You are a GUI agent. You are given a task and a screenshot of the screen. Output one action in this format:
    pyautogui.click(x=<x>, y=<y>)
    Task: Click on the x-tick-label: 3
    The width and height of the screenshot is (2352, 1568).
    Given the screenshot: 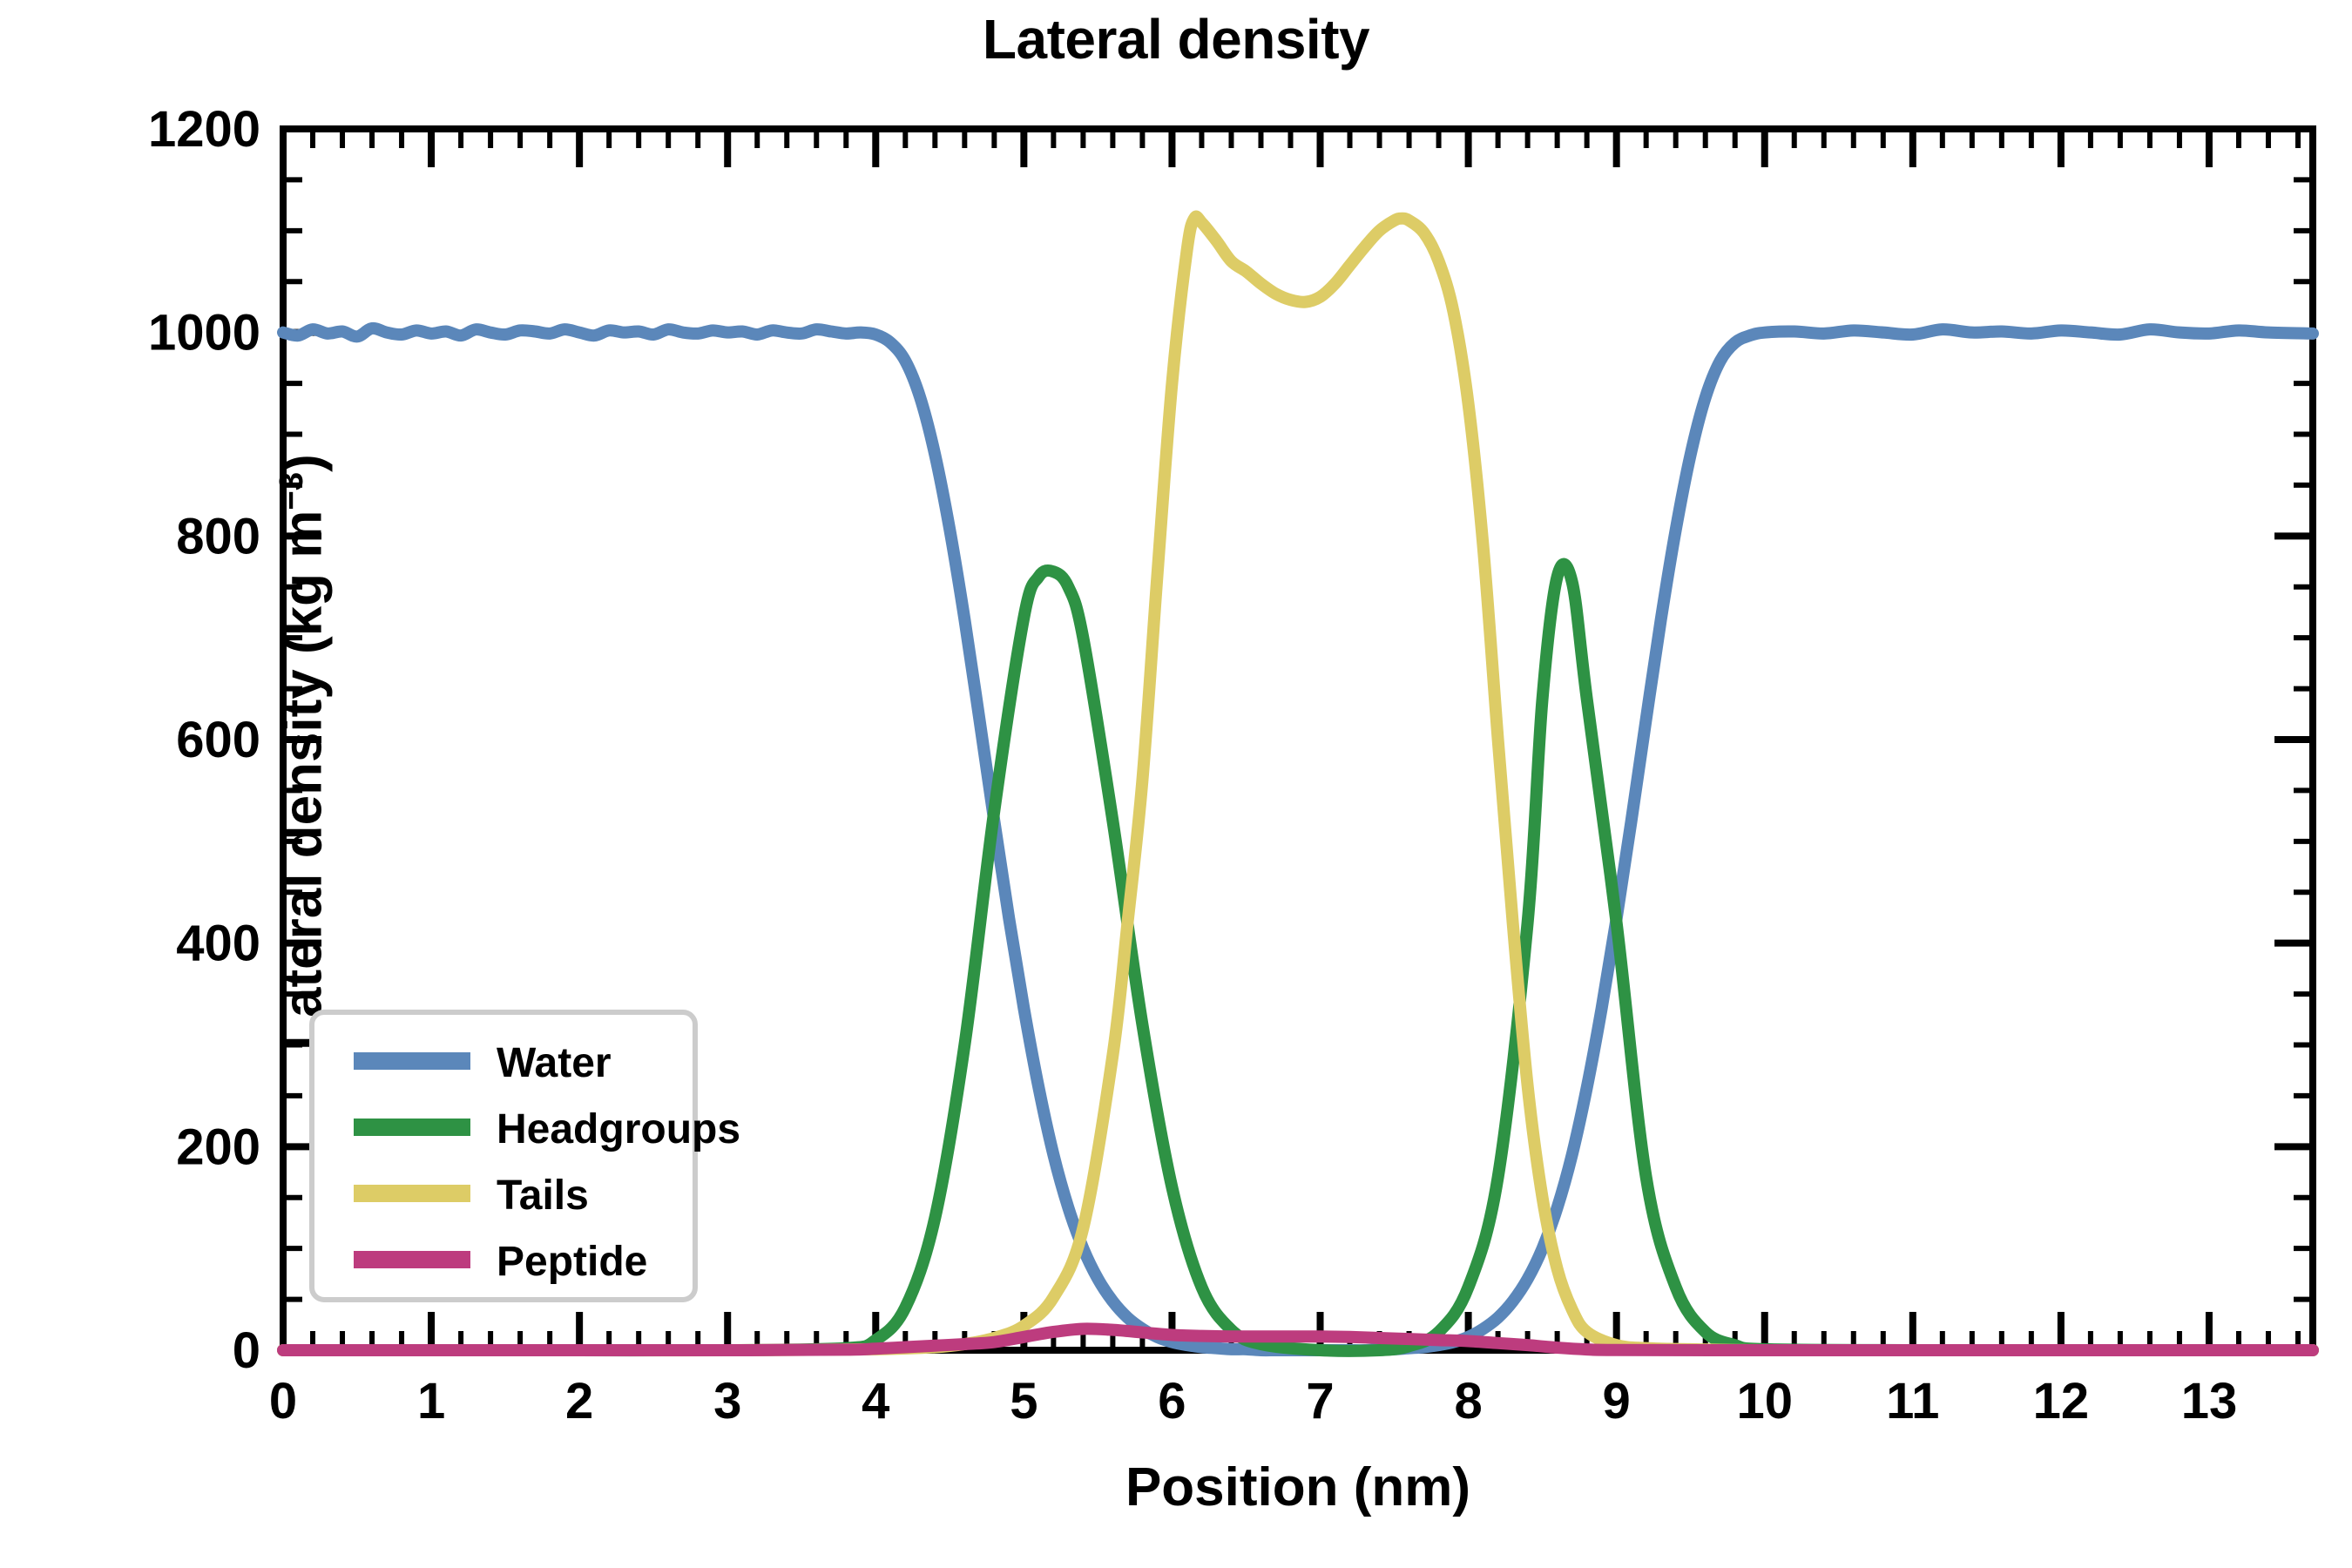 What is the action you would take?
    pyautogui.click(x=727, y=1401)
    